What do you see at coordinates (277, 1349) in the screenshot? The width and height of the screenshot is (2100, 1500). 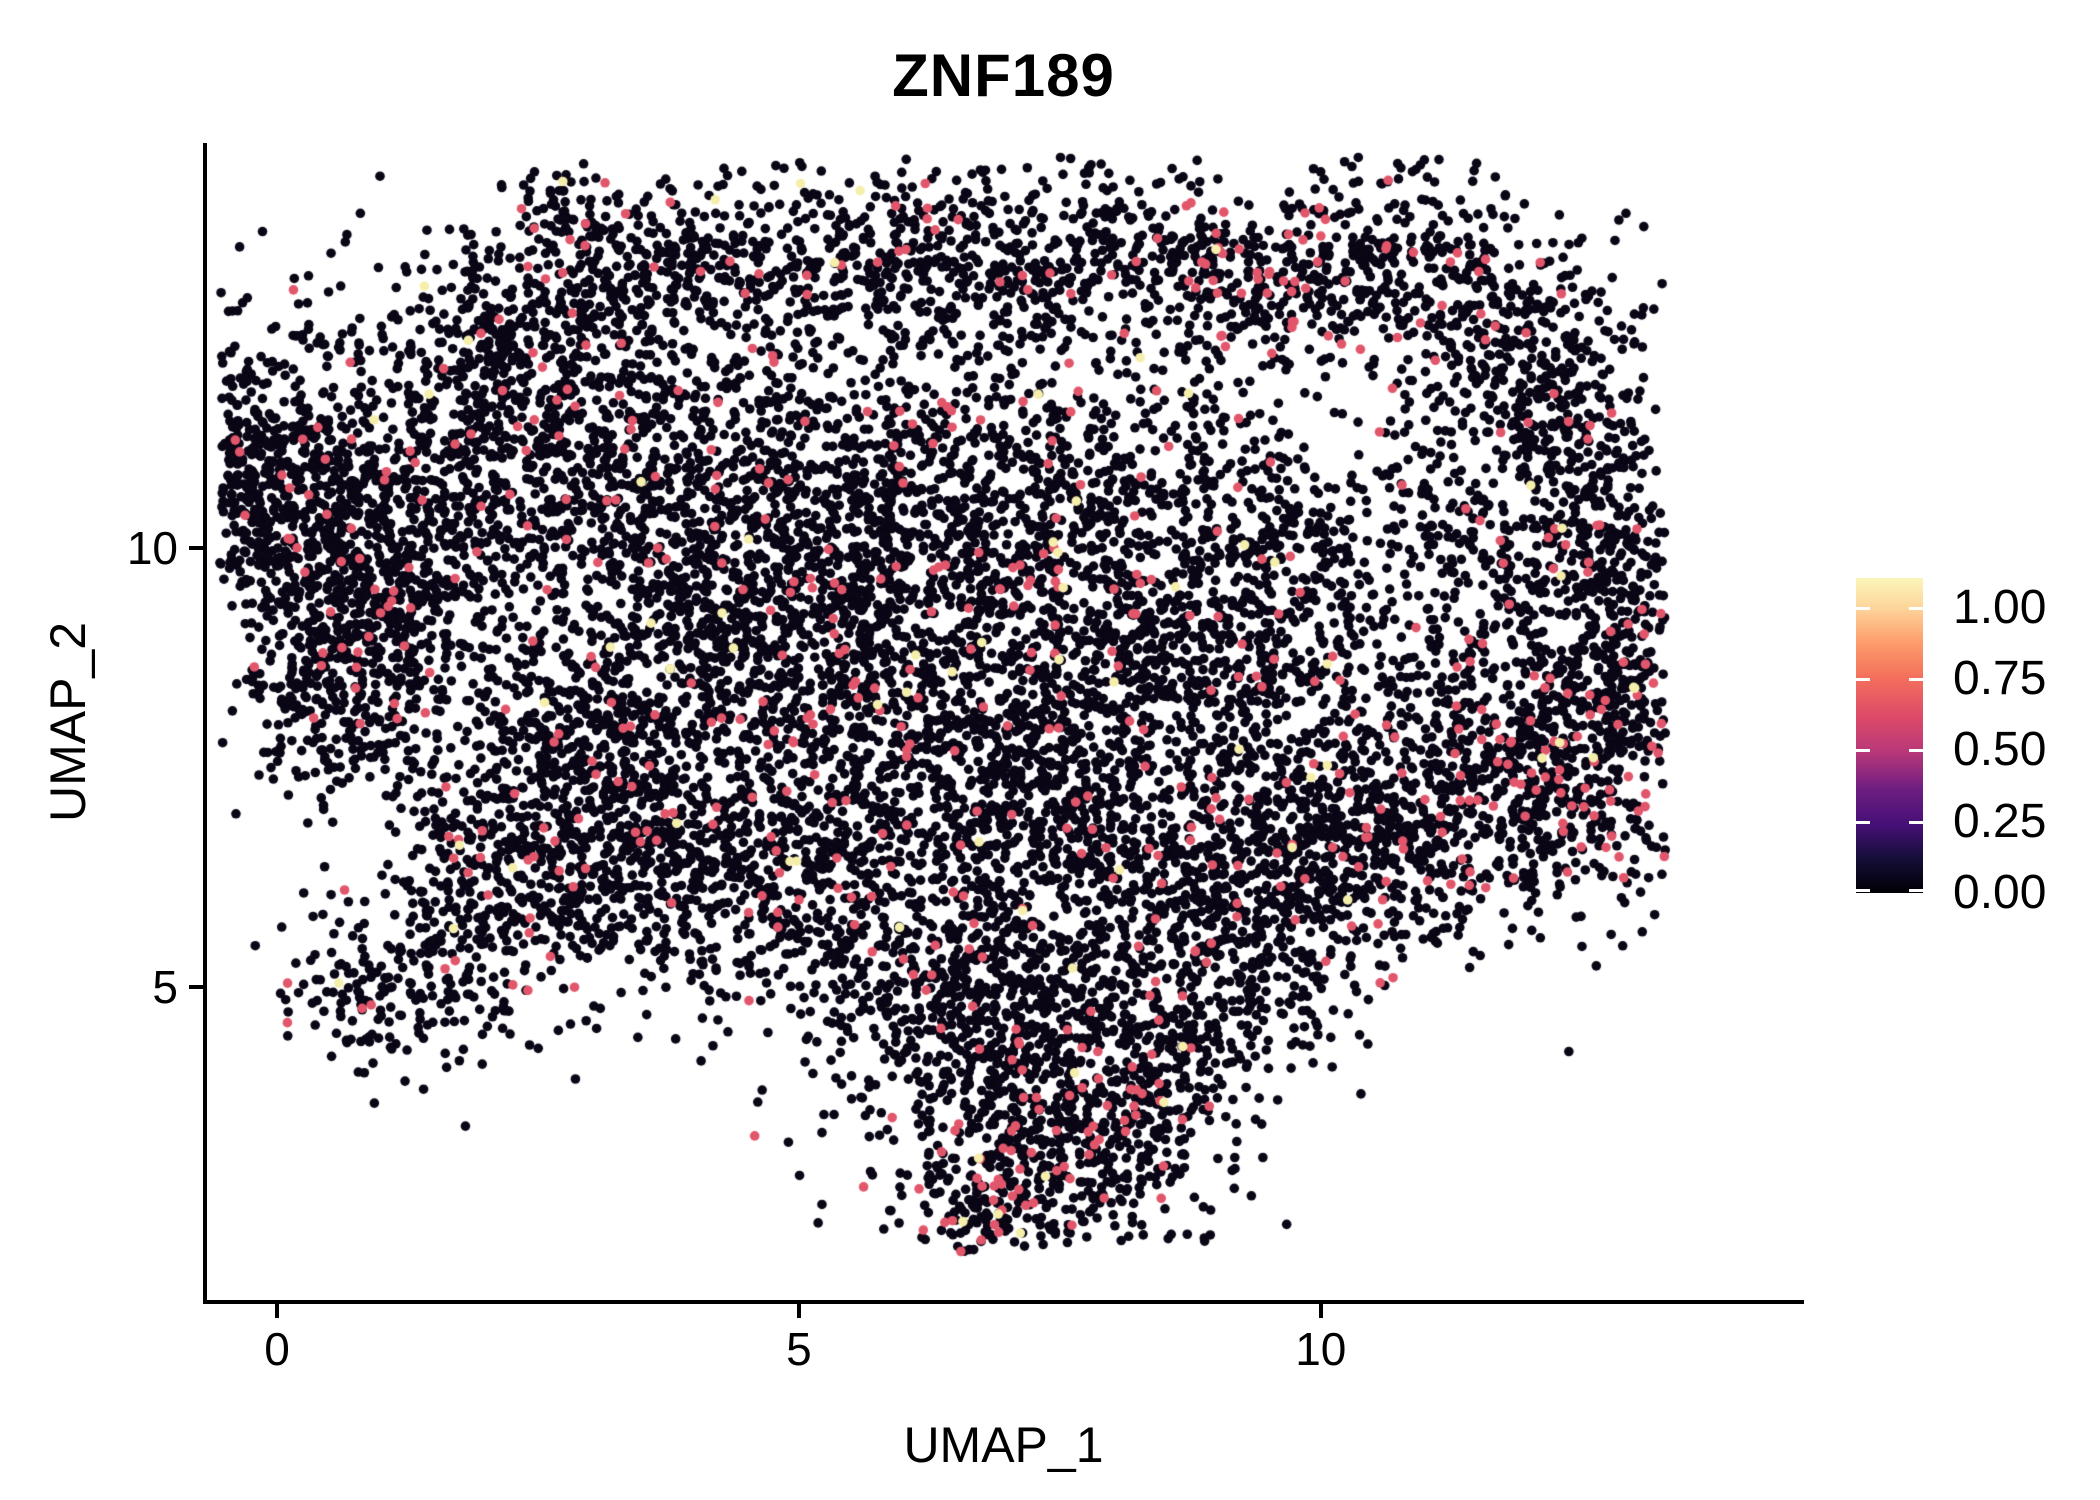 I see `x-tick-label: 0` at bounding box center [277, 1349].